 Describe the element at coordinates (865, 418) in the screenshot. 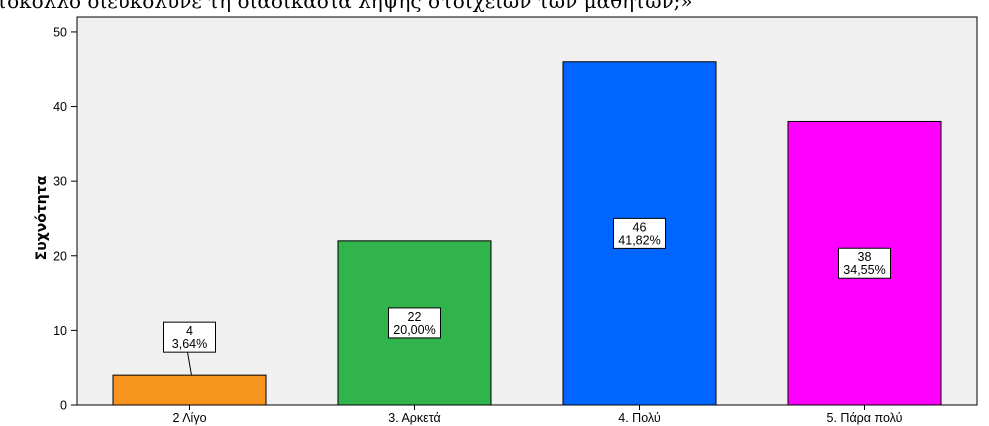

I see `x-tick-label: 5. Πάρα πολύ` at that location.